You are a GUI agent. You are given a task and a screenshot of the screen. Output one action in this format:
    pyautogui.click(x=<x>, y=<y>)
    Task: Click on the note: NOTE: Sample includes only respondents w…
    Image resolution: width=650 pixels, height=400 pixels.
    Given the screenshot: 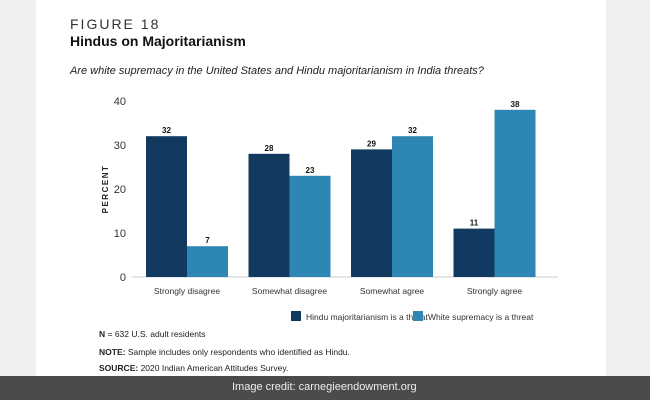 What is the action you would take?
    pyautogui.click(x=224, y=352)
    